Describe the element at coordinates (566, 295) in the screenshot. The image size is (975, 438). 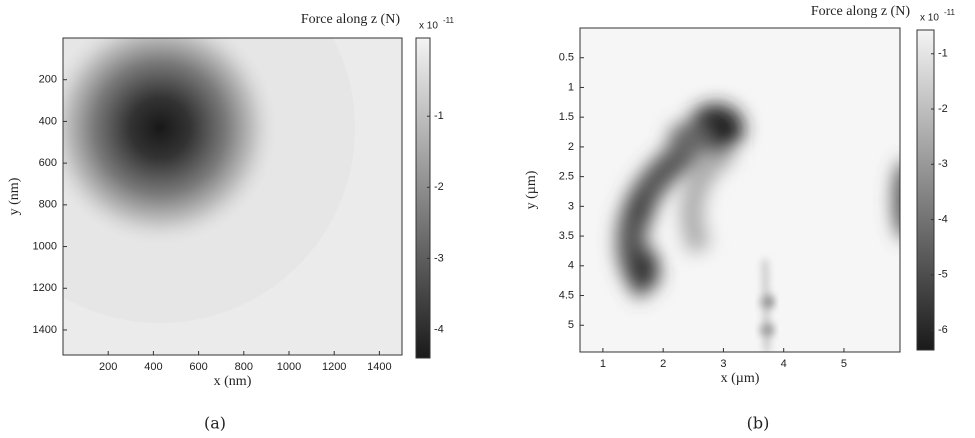
I see `y-tick-label: 4.5` at that location.